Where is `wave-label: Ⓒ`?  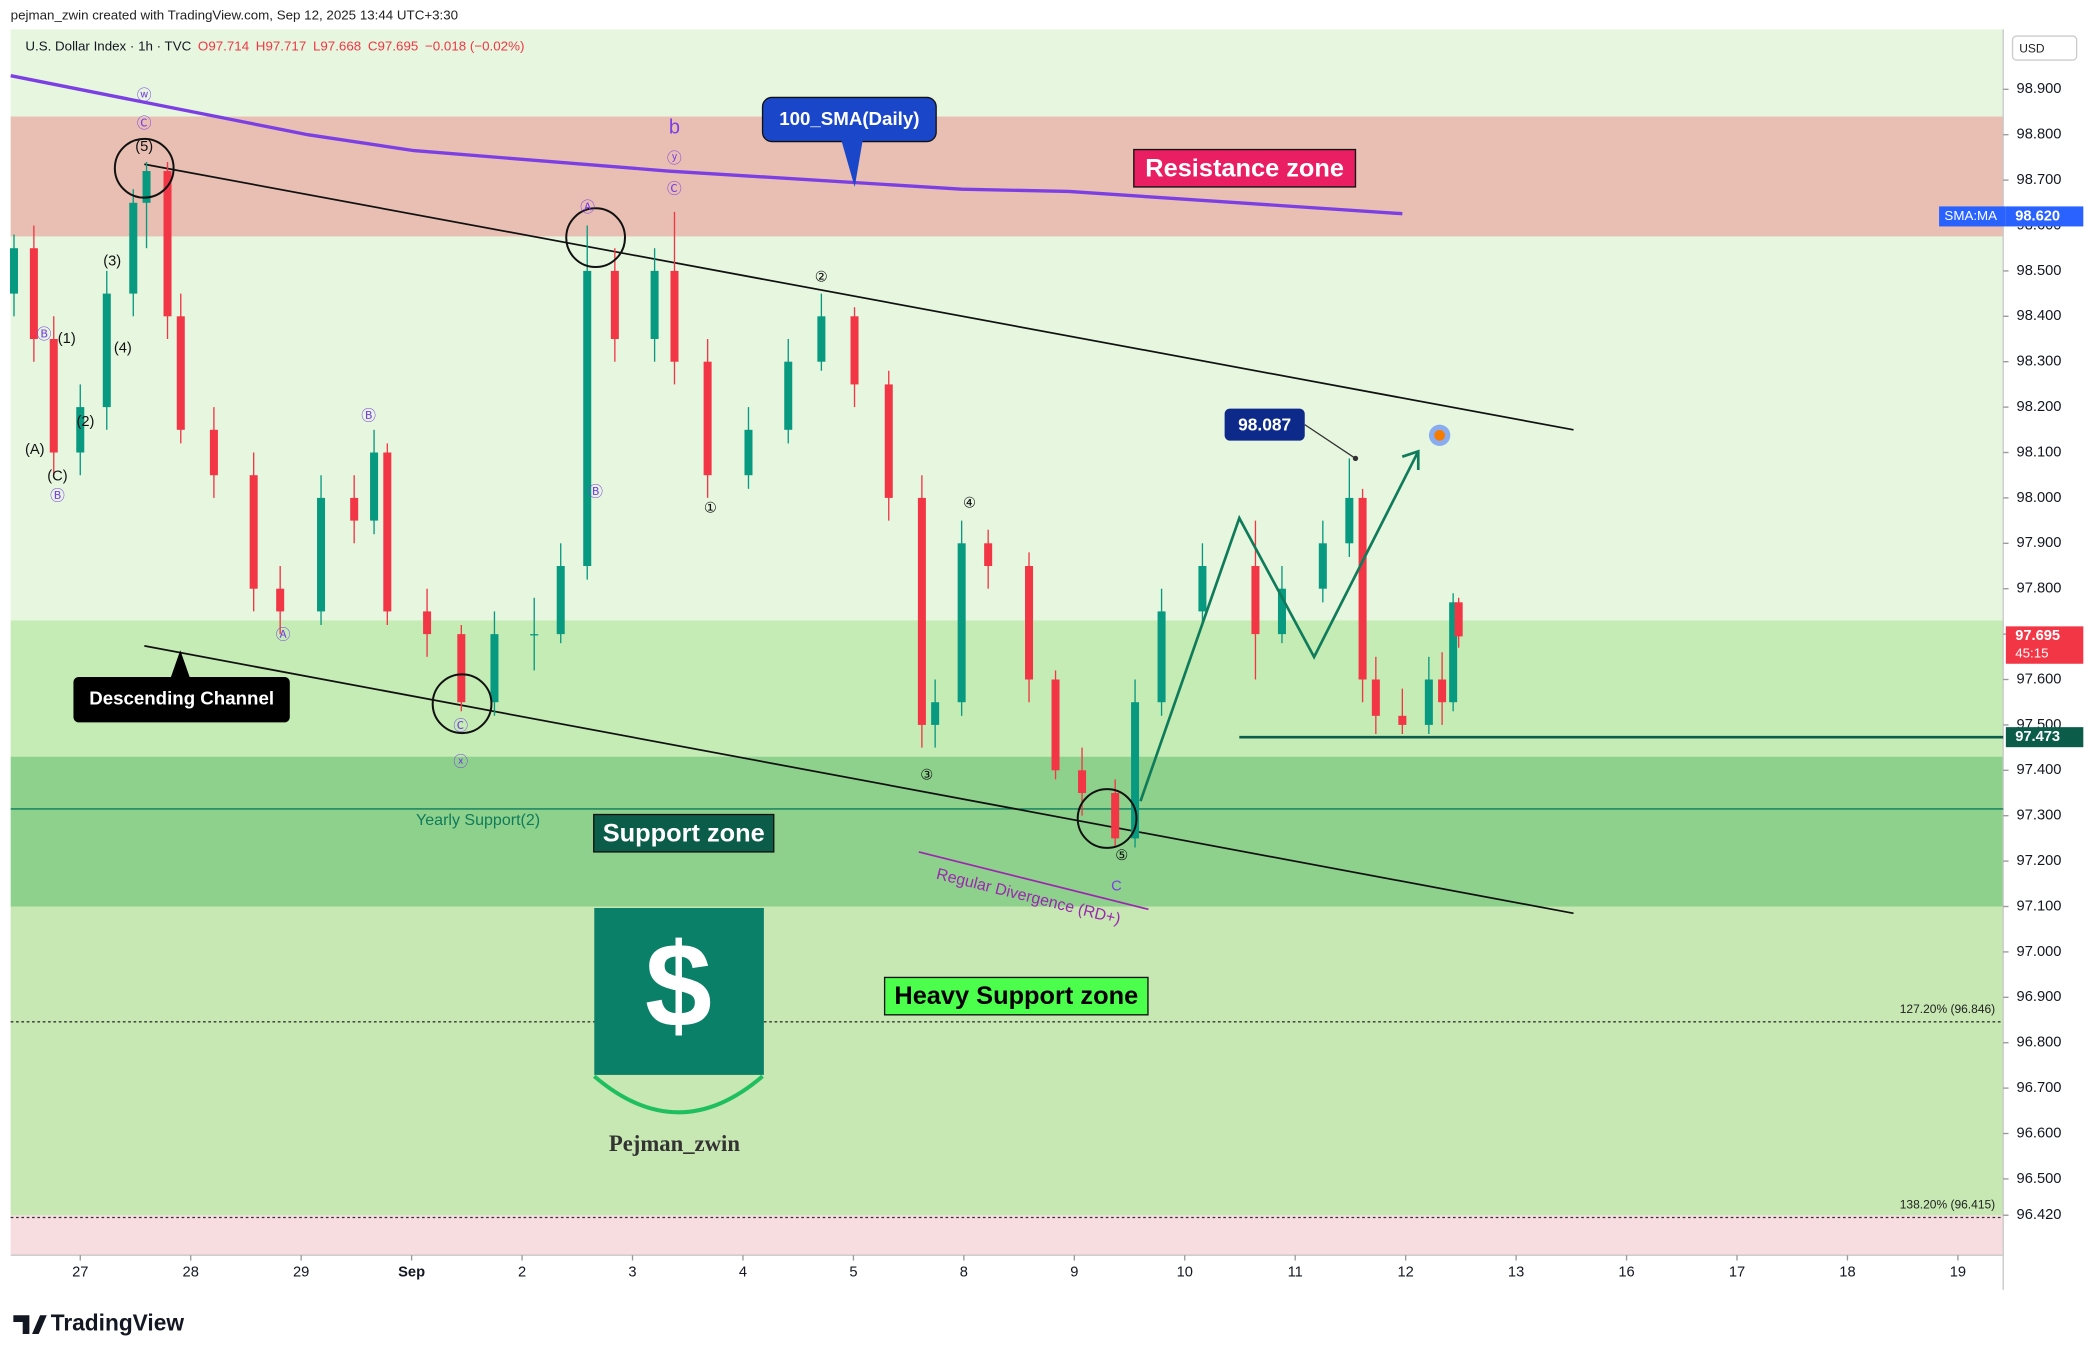 wave-label: Ⓒ is located at coordinates (460, 725).